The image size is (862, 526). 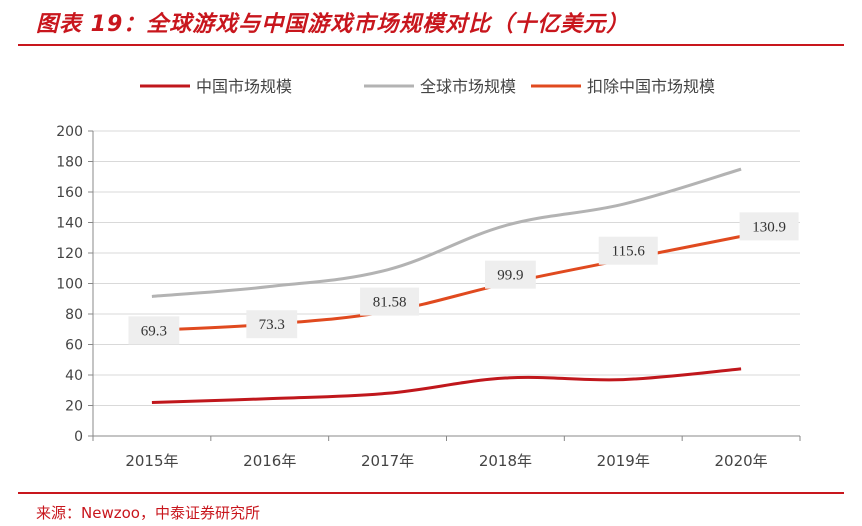 What do you see at coordinates (69, 193) in the screenshot?
I see `y-tick-label: 160` at bounding box center [69, 193].